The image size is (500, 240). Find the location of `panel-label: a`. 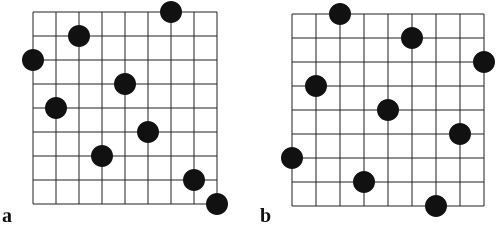

panel-label: a is located at coordinates (7, 216).